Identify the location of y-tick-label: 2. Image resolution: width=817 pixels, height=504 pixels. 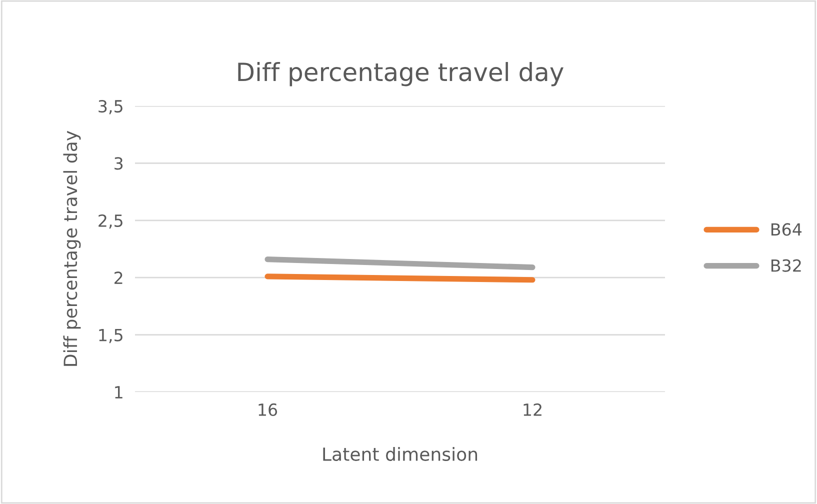
(118, 278).